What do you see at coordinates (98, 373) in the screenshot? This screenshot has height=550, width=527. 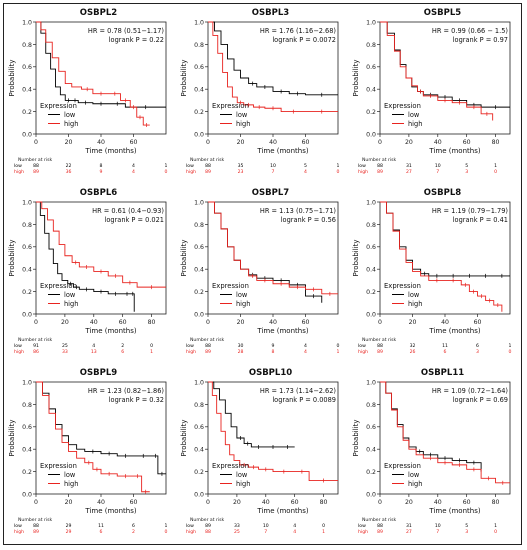 I see `panel-title: OSBPL9` at bounding box center [98, 373].